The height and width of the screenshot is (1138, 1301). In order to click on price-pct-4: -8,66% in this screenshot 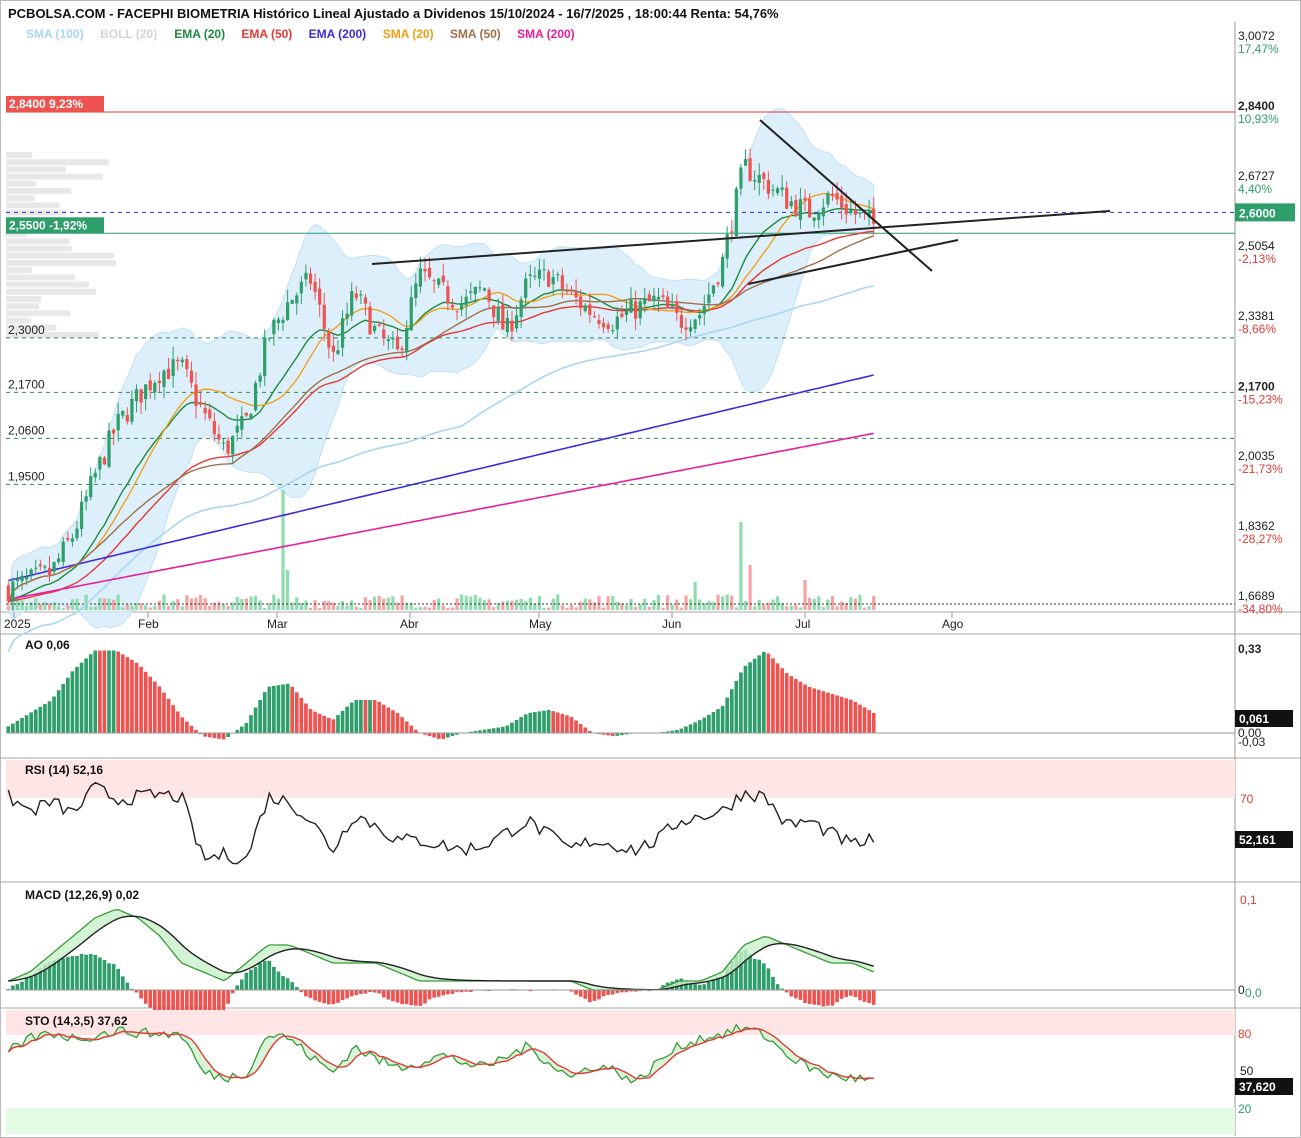, I will do `click(1257, 329)`.